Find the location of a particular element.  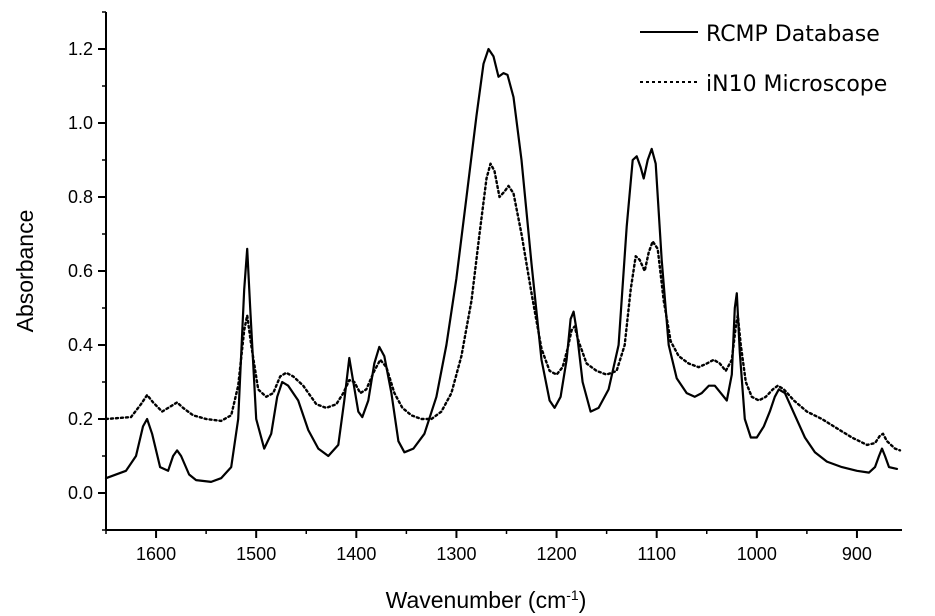

x-axis-title: Wavenumber (cm-1) is located at coordinates (486, 600).